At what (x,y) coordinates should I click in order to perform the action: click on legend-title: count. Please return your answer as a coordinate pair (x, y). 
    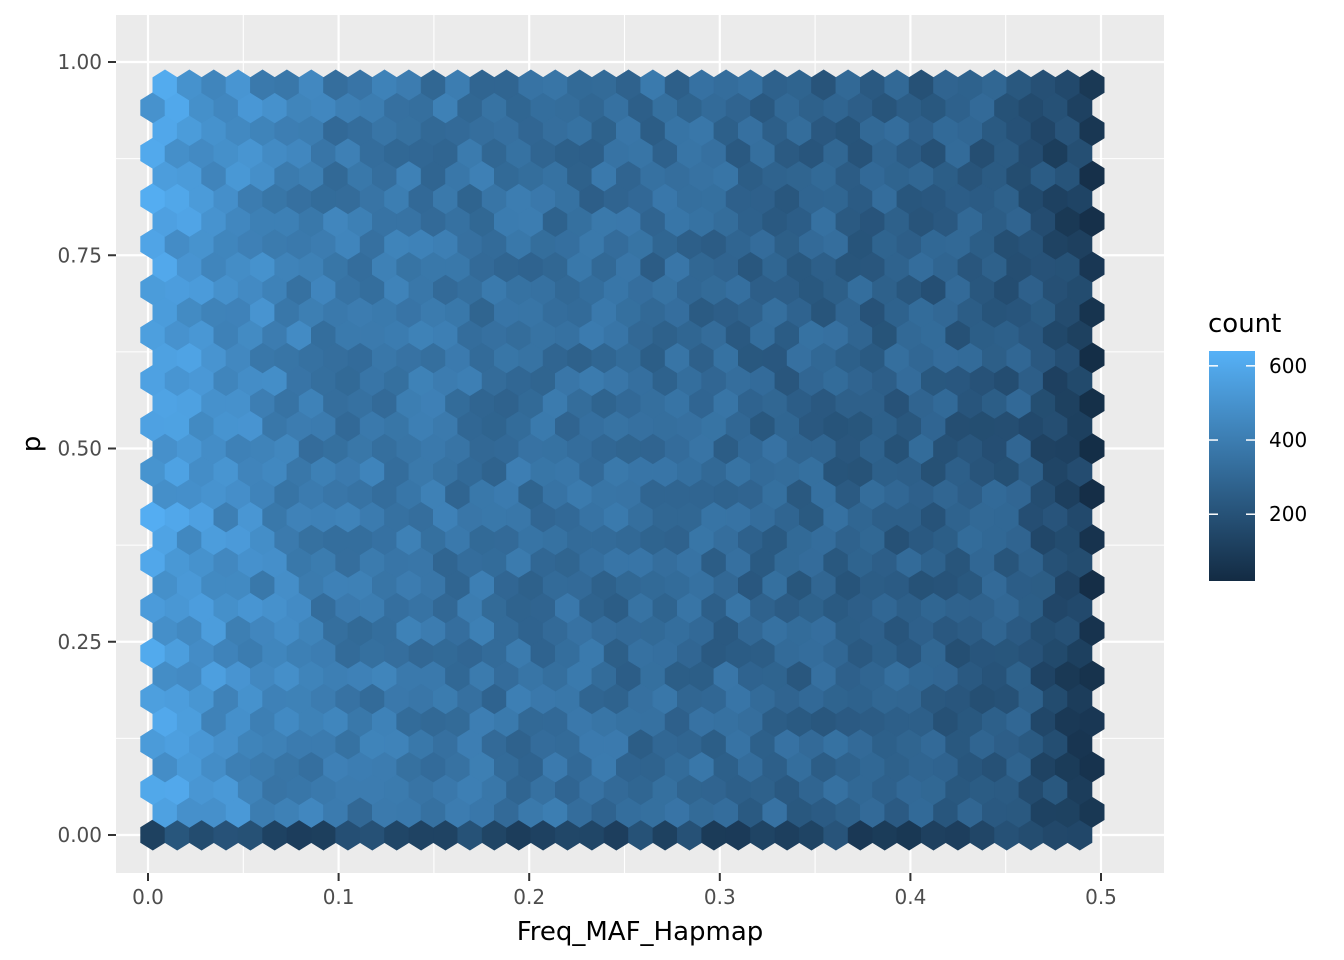
    Looking at the image, I should click on (1244, 324).